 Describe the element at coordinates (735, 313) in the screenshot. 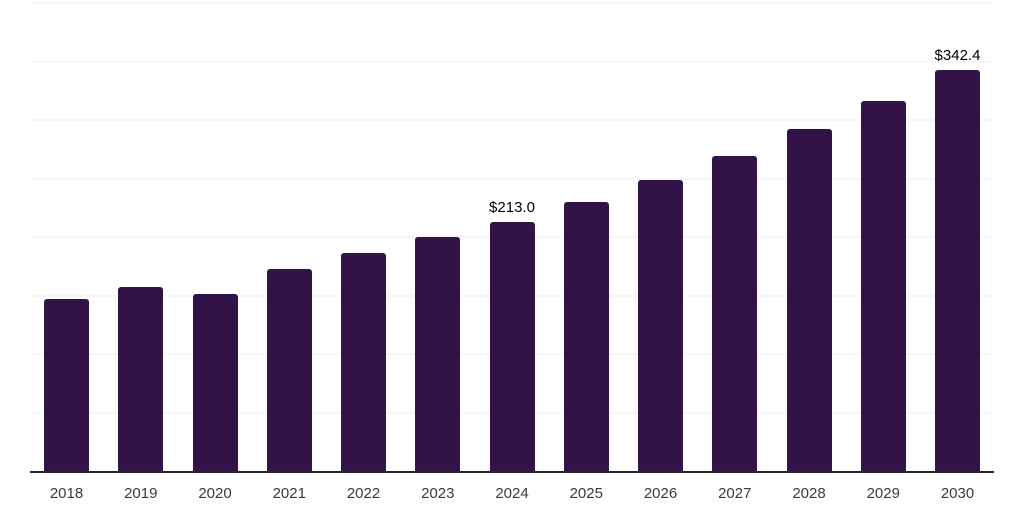

I see `bar-2027` at that location.